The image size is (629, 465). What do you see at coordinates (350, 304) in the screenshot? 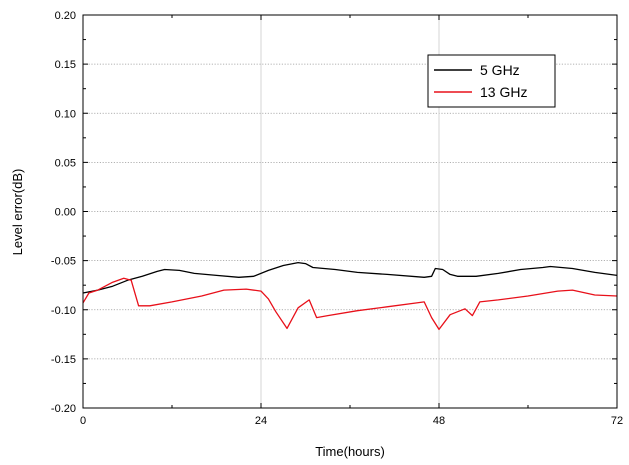
I see `series-line-13ghz` at bounding box center [350, 304].